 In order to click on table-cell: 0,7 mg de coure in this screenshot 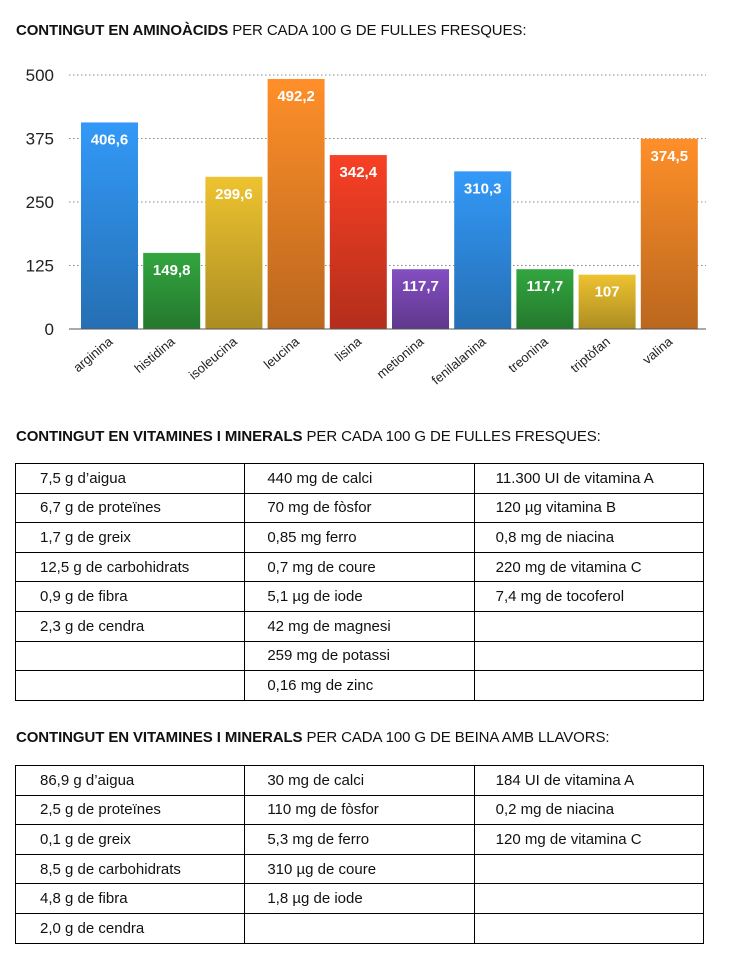, I will do `click(359, 567)`.